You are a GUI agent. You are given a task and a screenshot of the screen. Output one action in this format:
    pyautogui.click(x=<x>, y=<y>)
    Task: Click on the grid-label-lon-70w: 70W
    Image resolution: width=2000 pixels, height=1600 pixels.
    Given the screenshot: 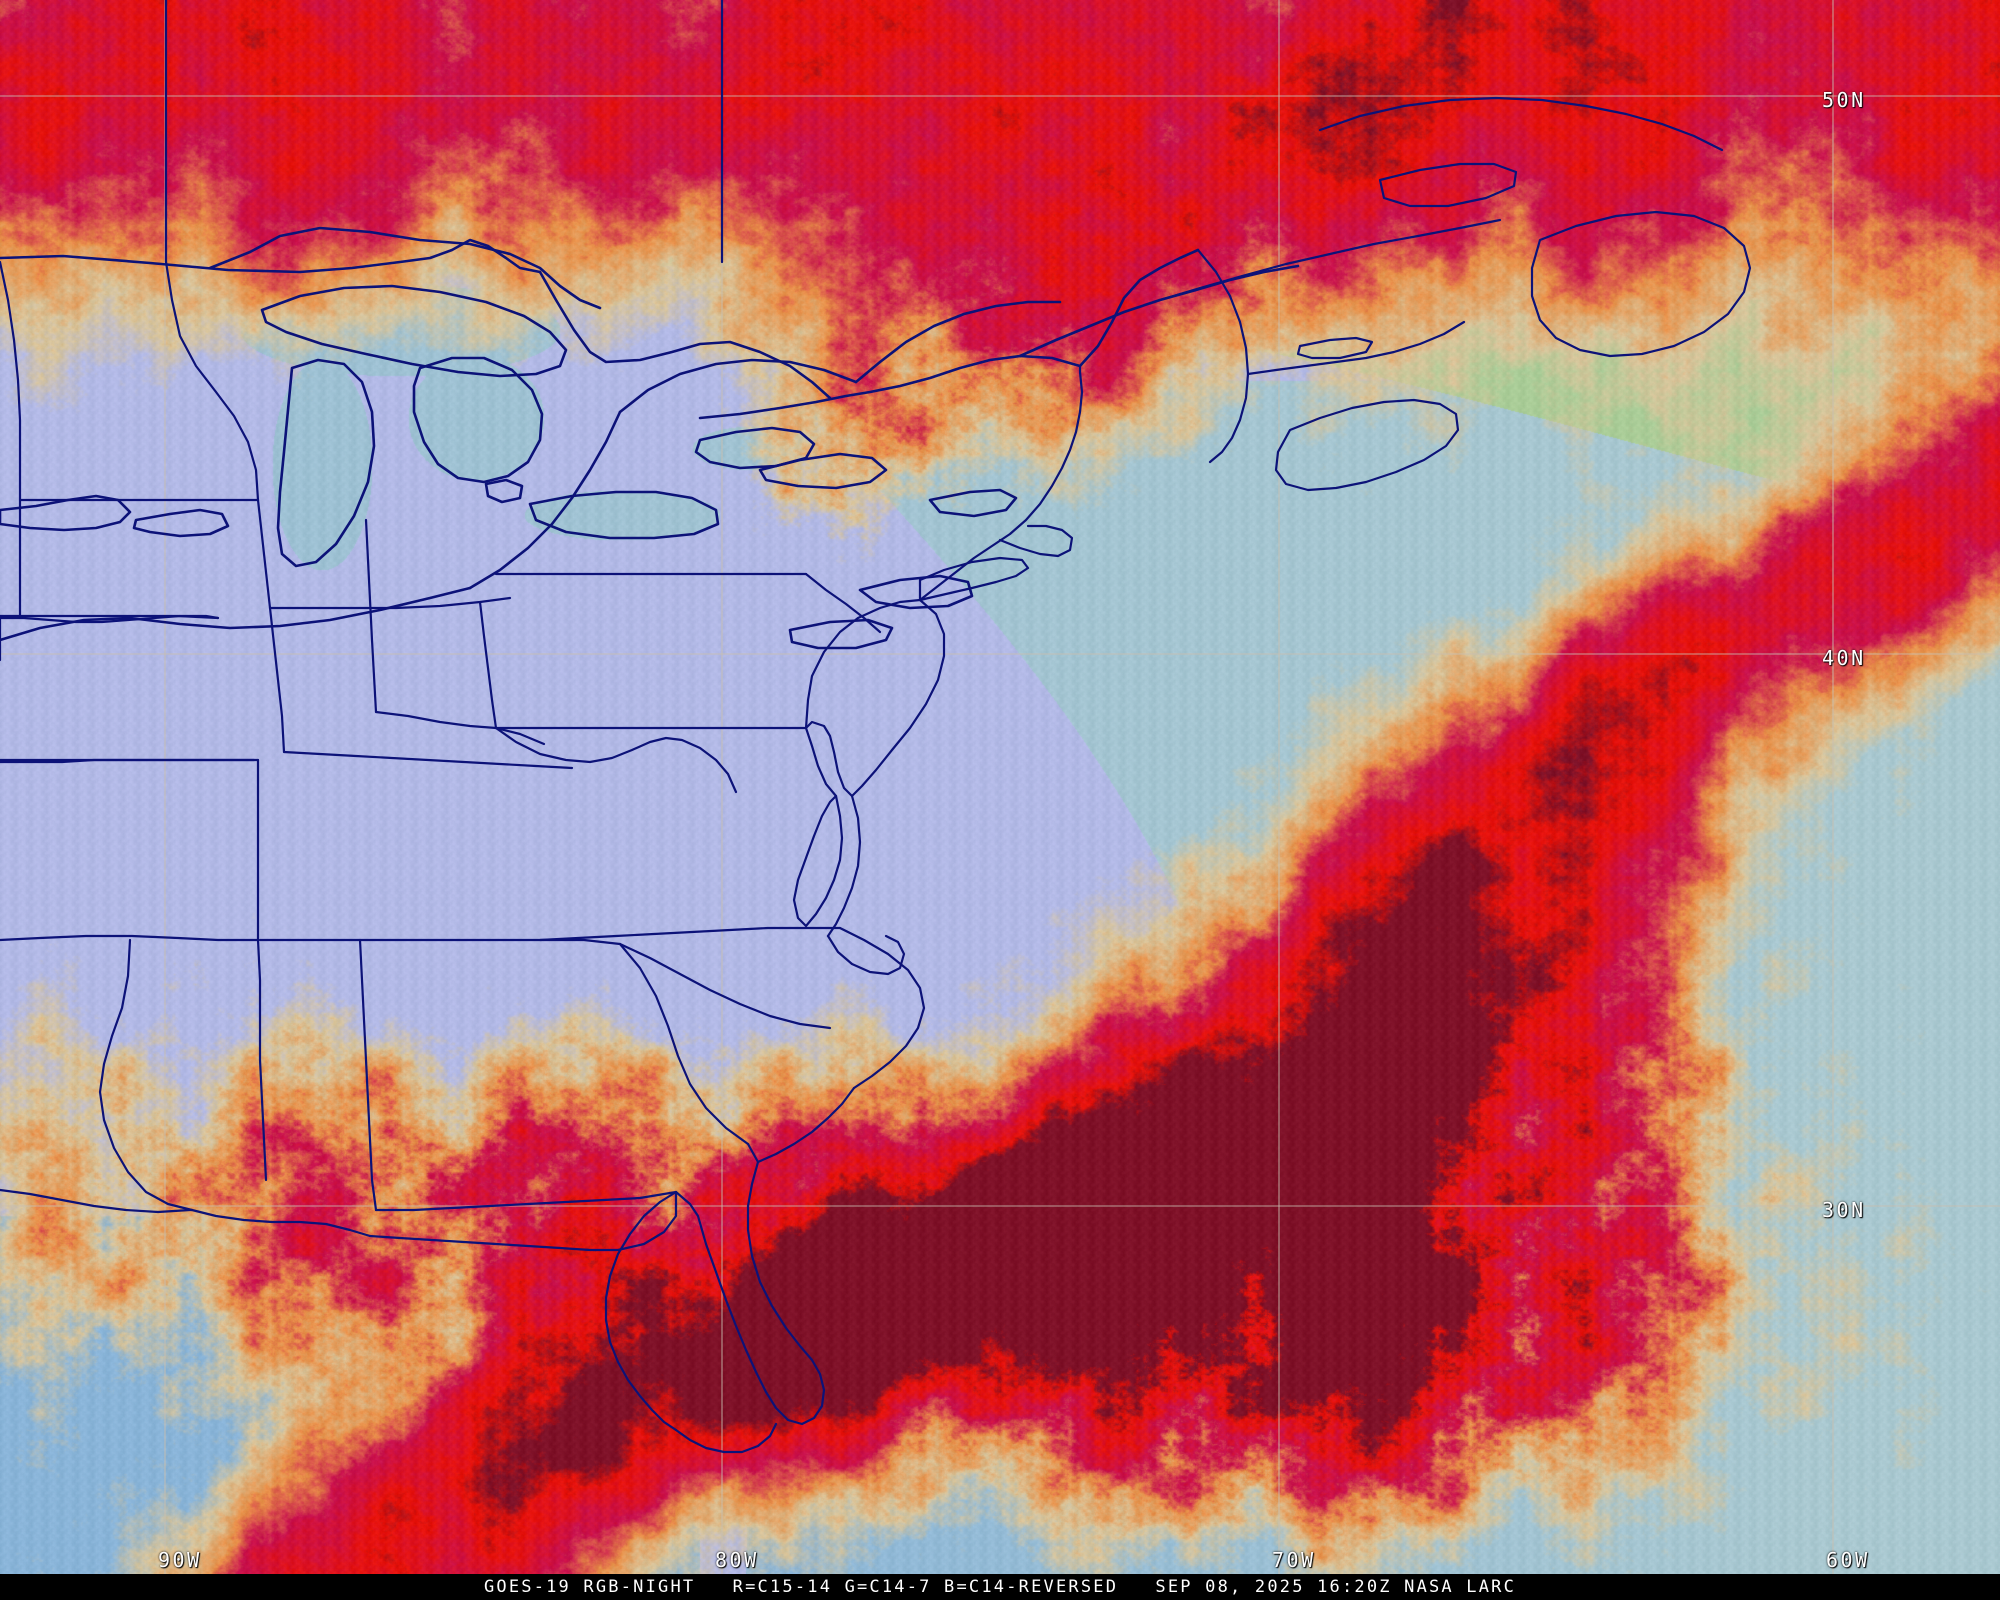 What is the action you would take?
    pyautogui.click(x=1294, y=1560)
    